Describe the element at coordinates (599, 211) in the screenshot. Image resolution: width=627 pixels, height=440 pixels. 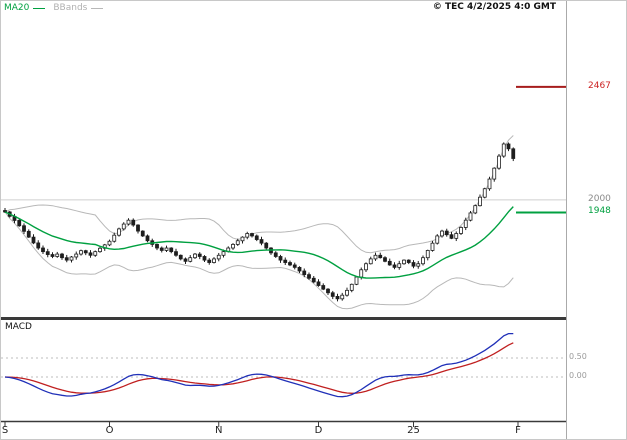
I see `price-label-support: 1948` at that location.